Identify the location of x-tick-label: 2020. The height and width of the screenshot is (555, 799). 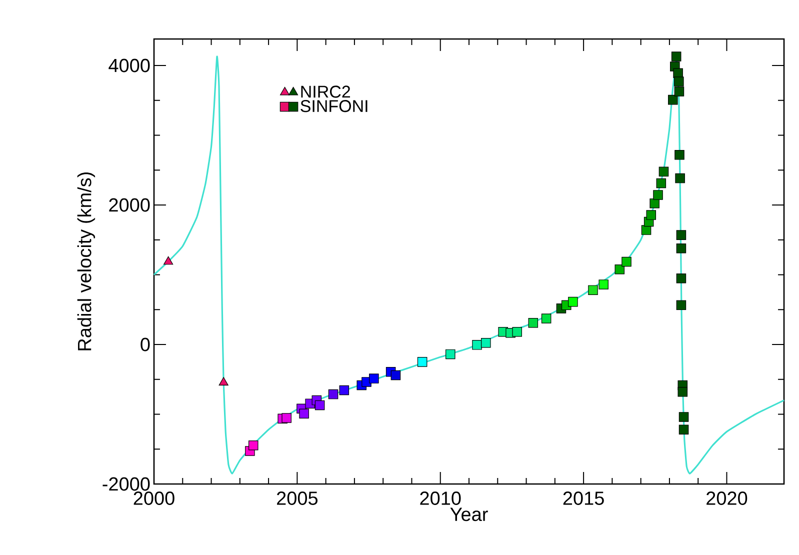
(727, 498).